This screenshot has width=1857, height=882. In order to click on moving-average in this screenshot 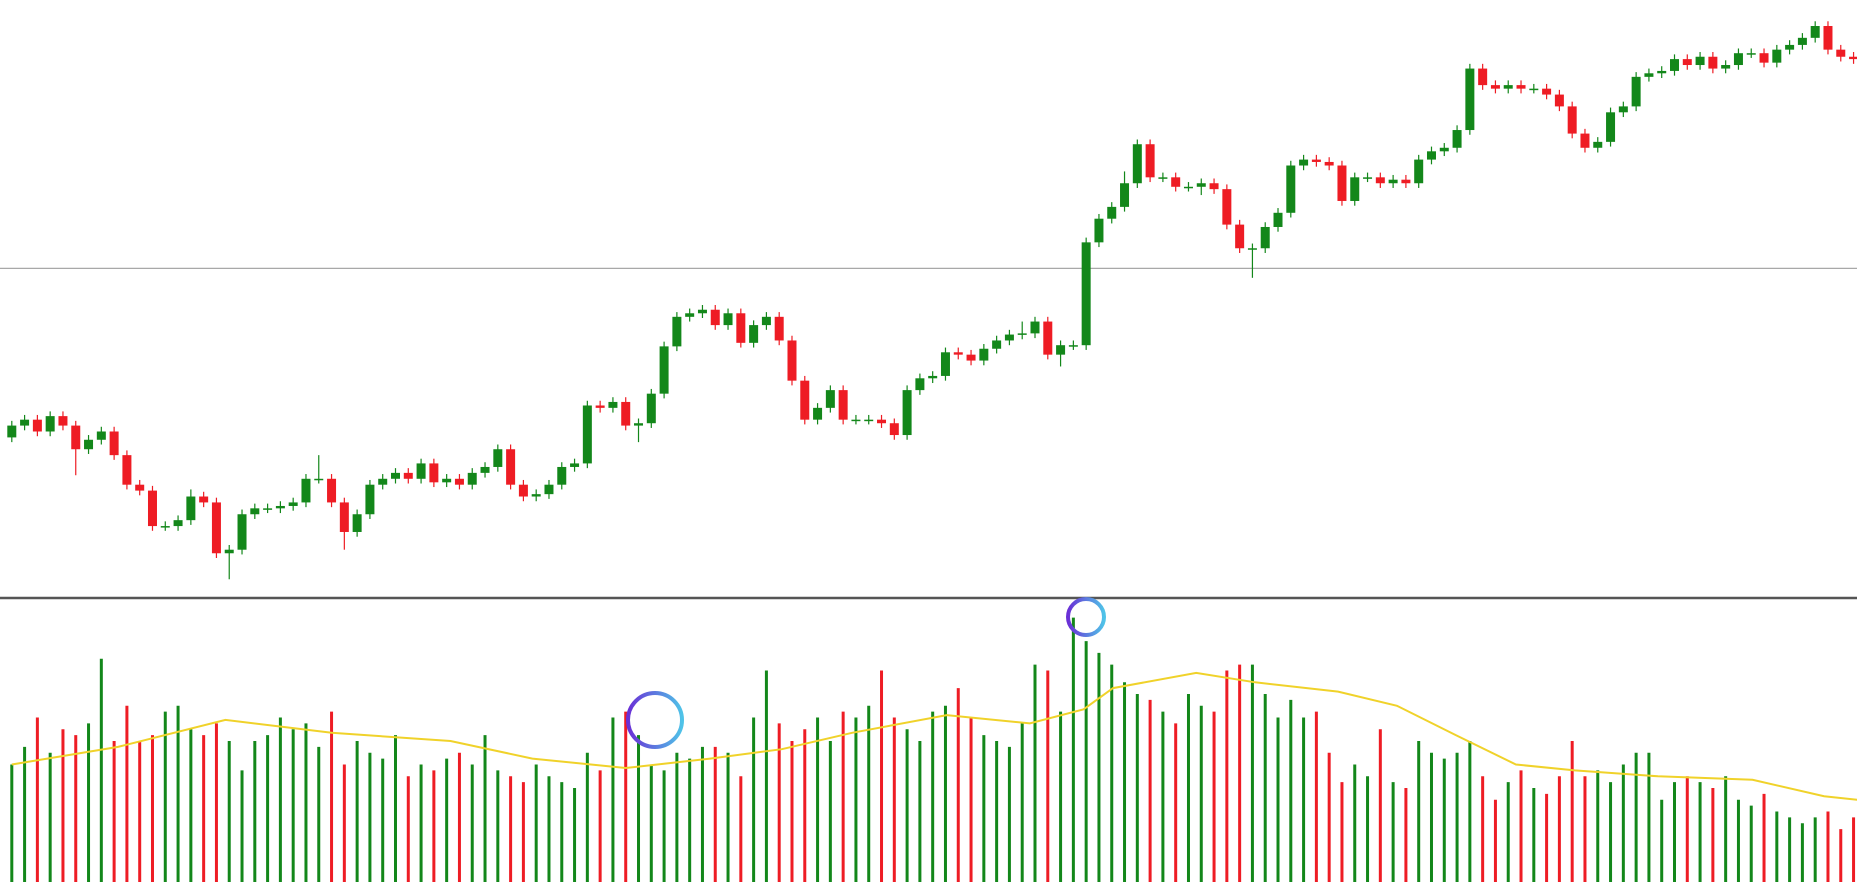, I will do `click(934, 736)`.